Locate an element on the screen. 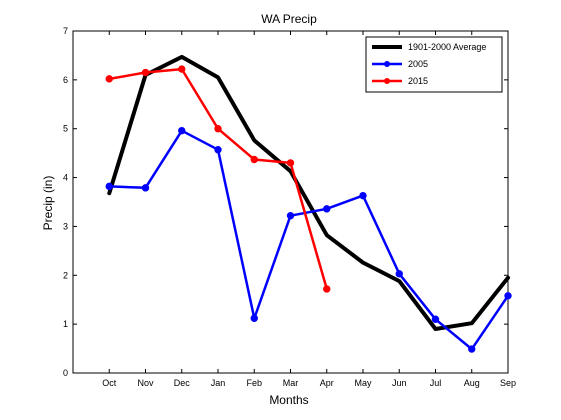  legend-entry: 1901-2000 Average is located at coordinates (429, 47).